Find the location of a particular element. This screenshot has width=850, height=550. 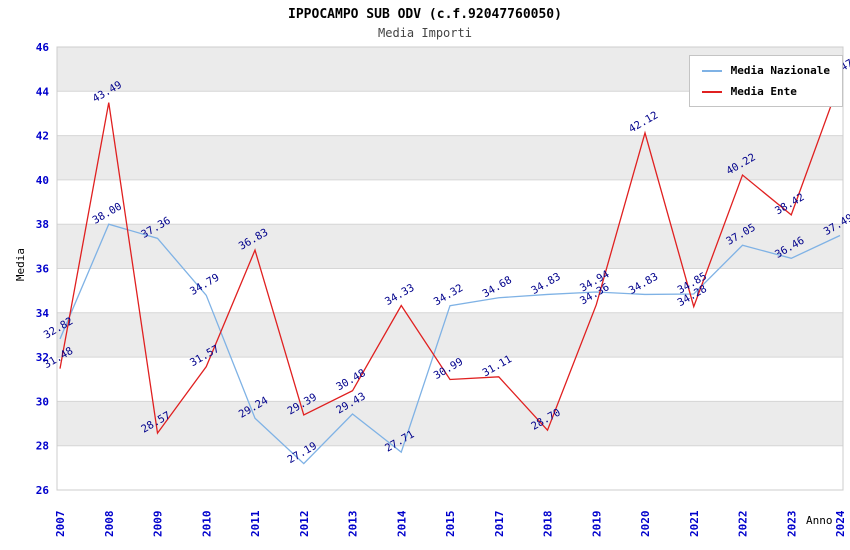

y-tick-label: 44 is located at coordinates (43, 91).